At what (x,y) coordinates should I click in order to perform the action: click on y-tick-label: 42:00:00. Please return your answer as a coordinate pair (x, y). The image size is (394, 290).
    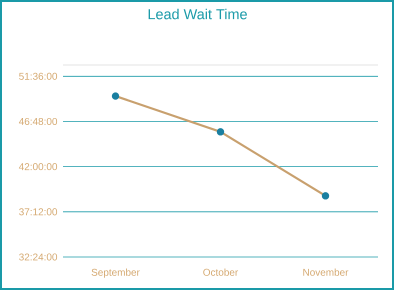
    Looking at the image, I should click on (38, 166).